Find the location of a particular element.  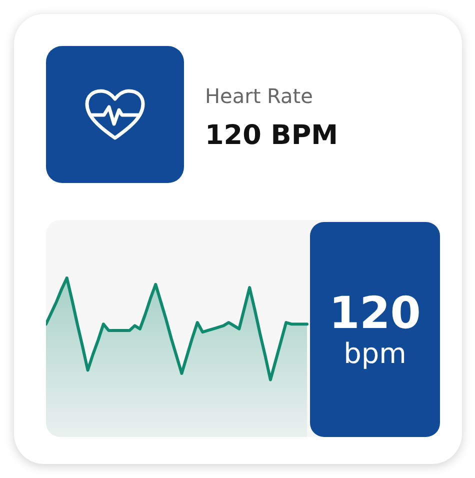

text: 120 is located at coordinates (375, 313).